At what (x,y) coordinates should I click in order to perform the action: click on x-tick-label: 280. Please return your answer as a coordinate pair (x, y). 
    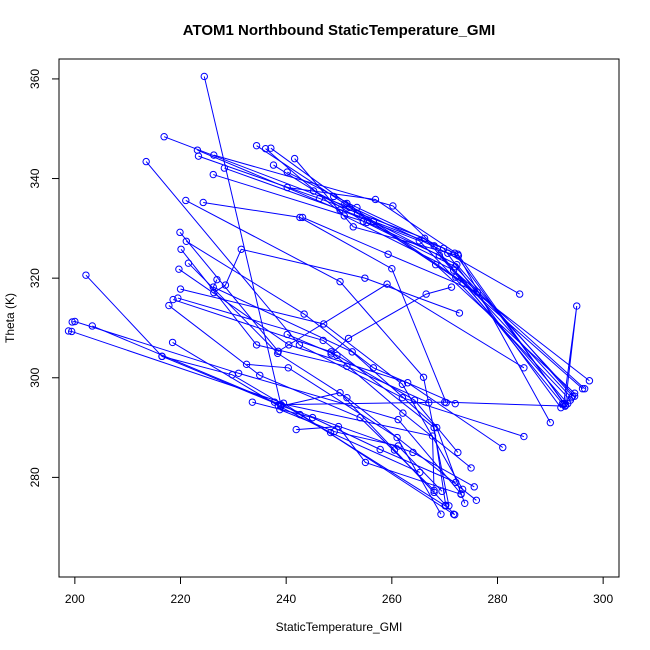
    Looking at the image, I should click on (497, 599).